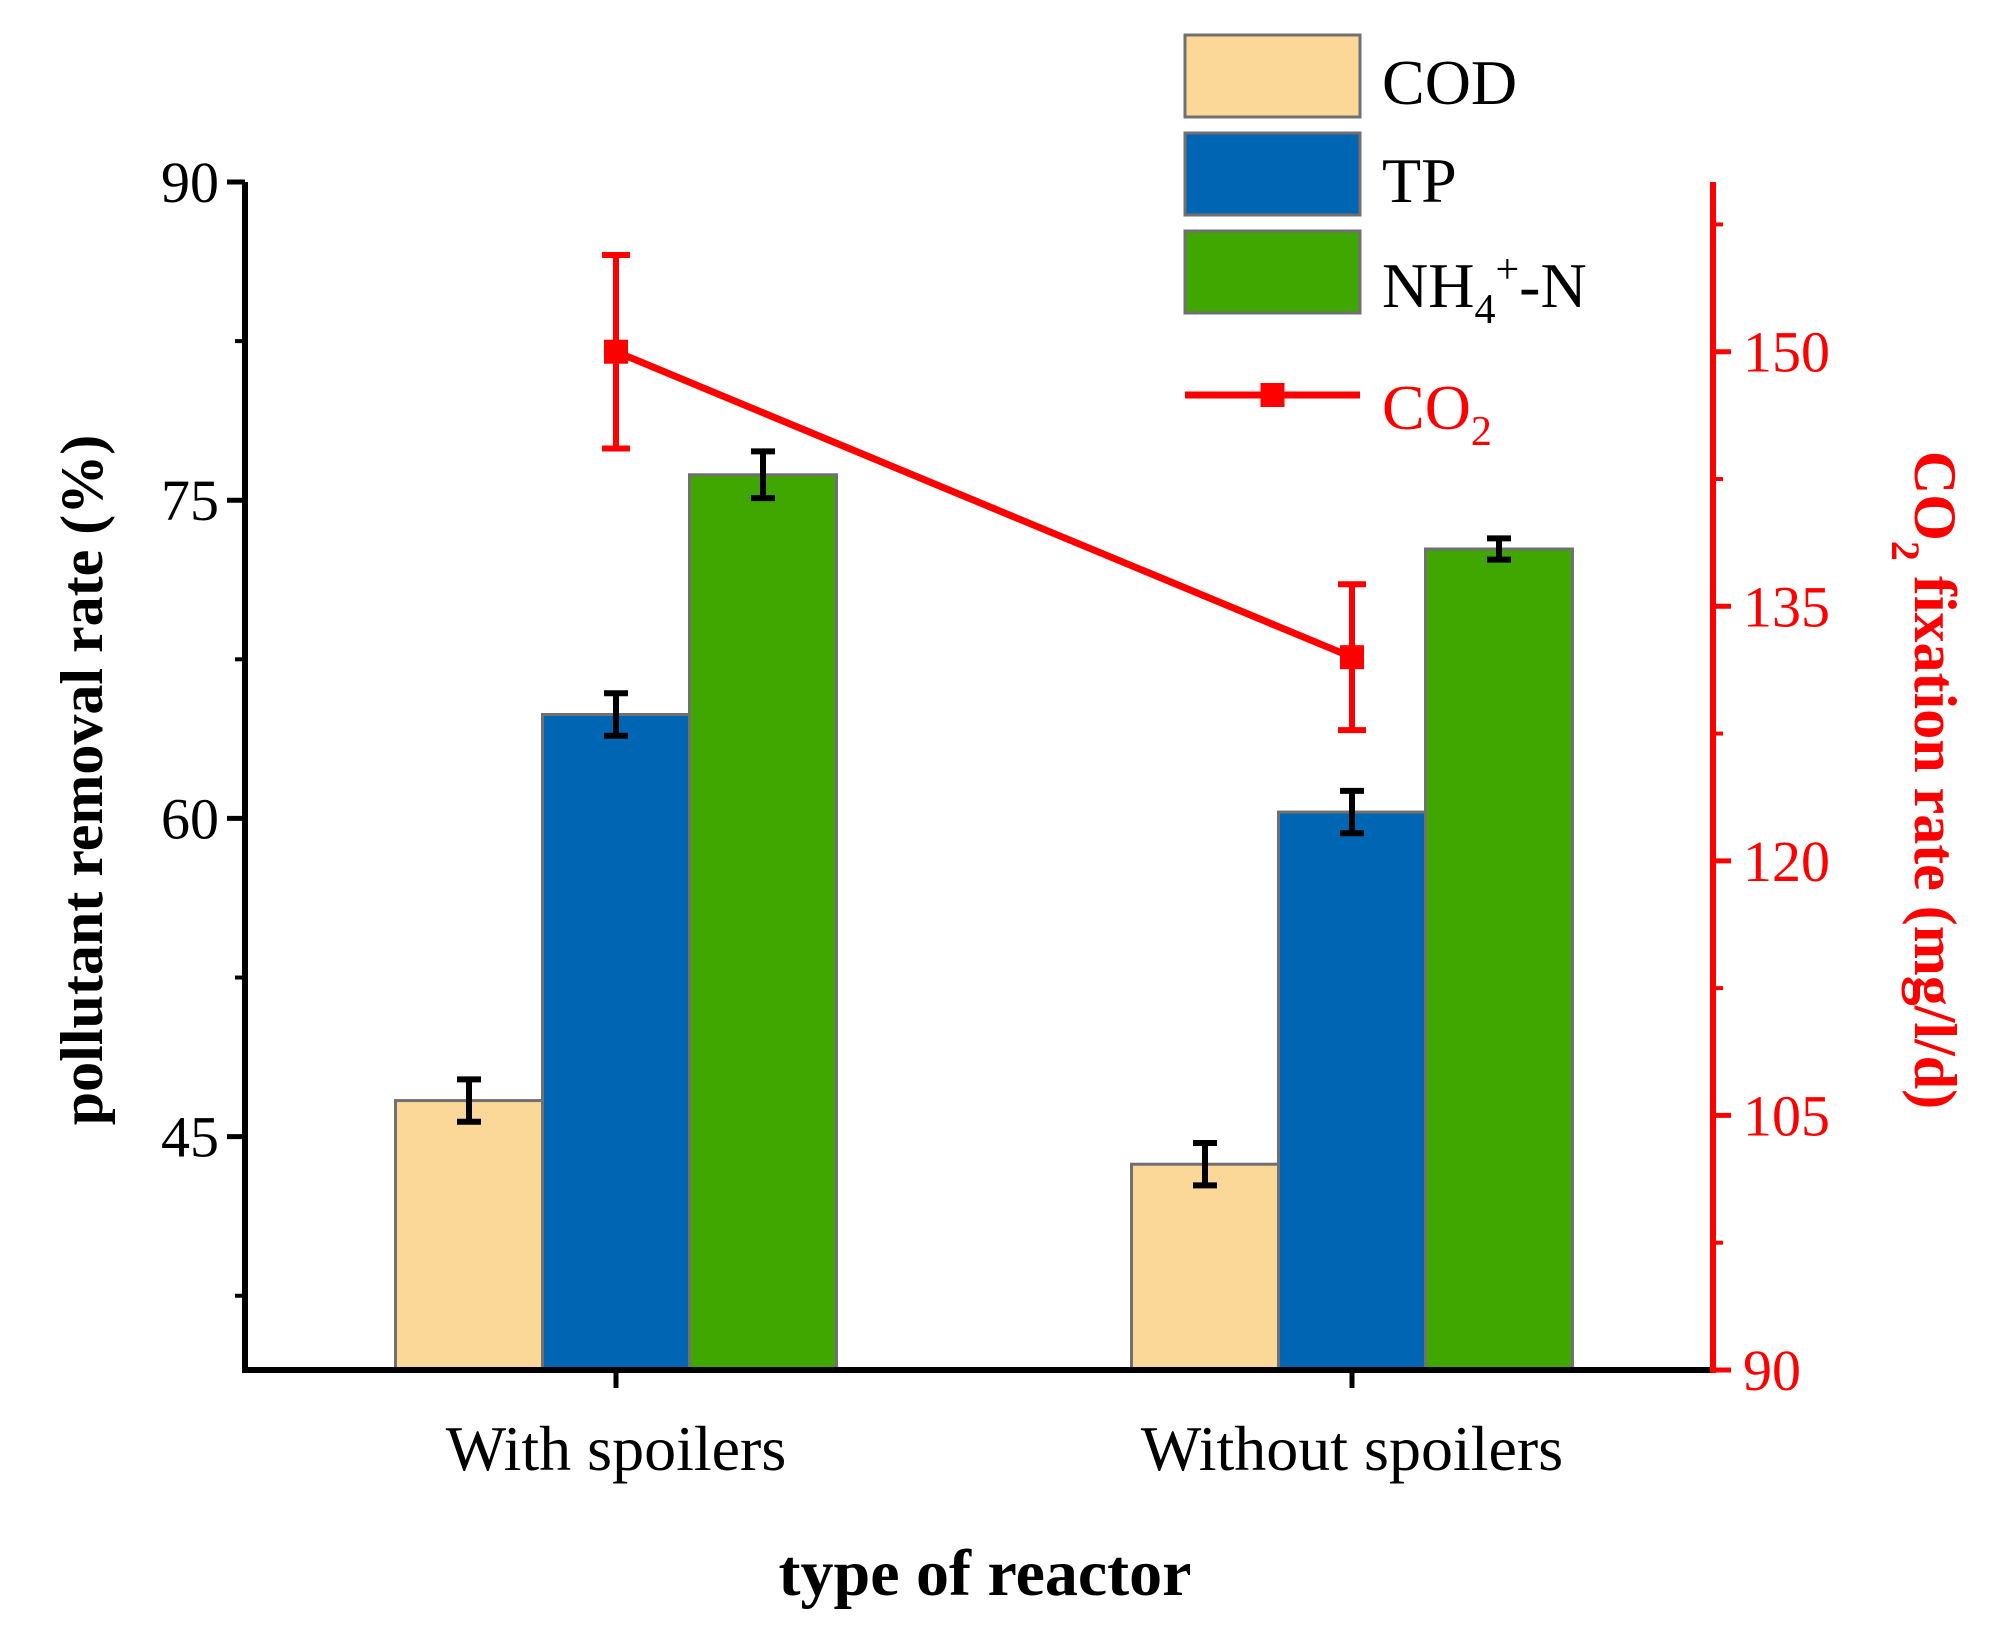  Describe the element at coordinates (1786, 1115) in the screenshot. I see `y2-tick-label: 105` at that location.